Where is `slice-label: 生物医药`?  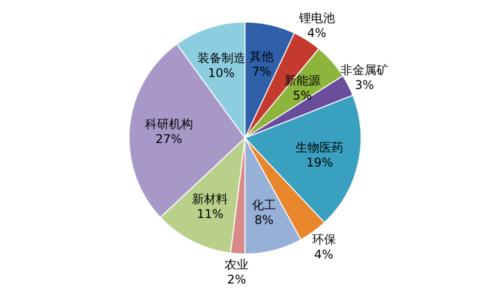
slice-label: 生物医药 is located at coordinates (320, 147).